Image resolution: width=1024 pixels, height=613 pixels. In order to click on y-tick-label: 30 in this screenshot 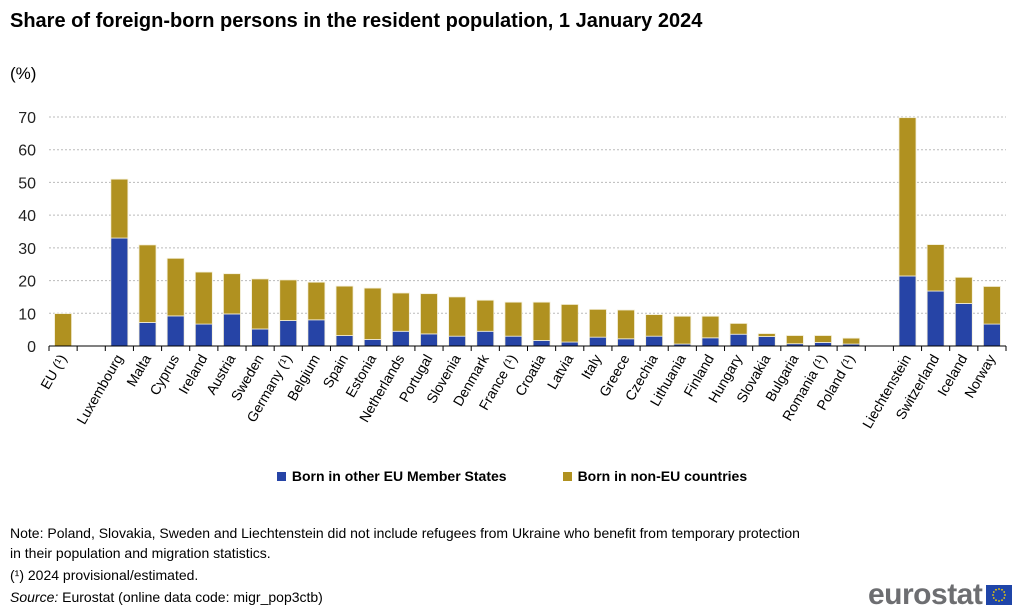, I will do `click(27, 249)`.